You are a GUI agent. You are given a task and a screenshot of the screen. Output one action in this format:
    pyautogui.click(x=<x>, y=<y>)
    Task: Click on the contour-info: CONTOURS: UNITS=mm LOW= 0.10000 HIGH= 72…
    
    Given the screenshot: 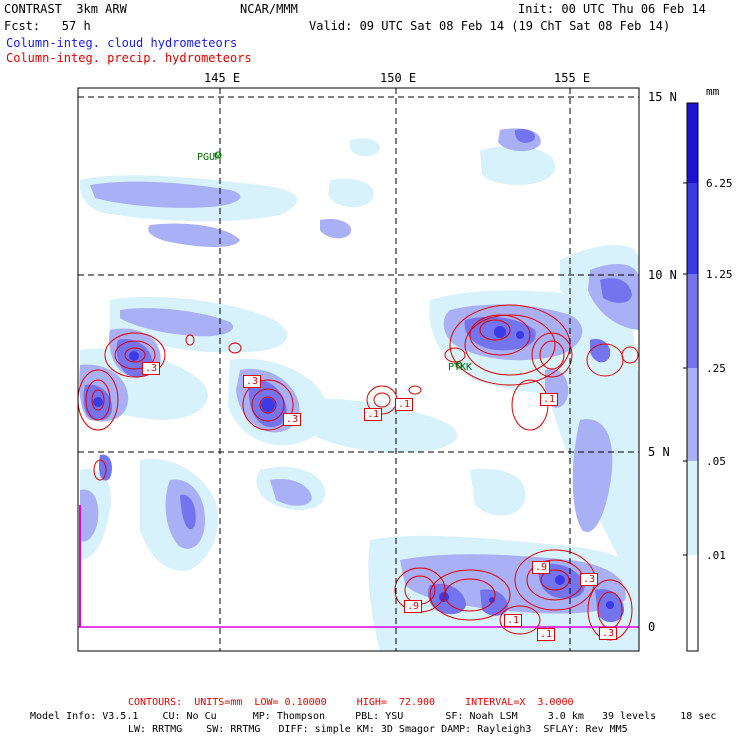 What is the action you would take?
    pyautogui.click(x=351, y=702)
    